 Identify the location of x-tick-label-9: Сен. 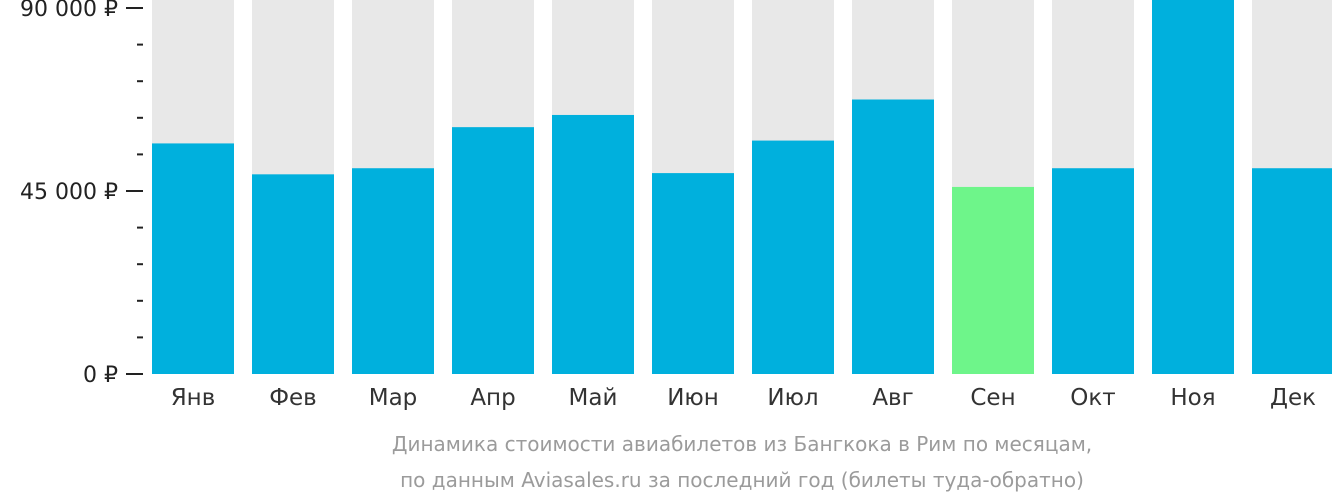
(992, 398).